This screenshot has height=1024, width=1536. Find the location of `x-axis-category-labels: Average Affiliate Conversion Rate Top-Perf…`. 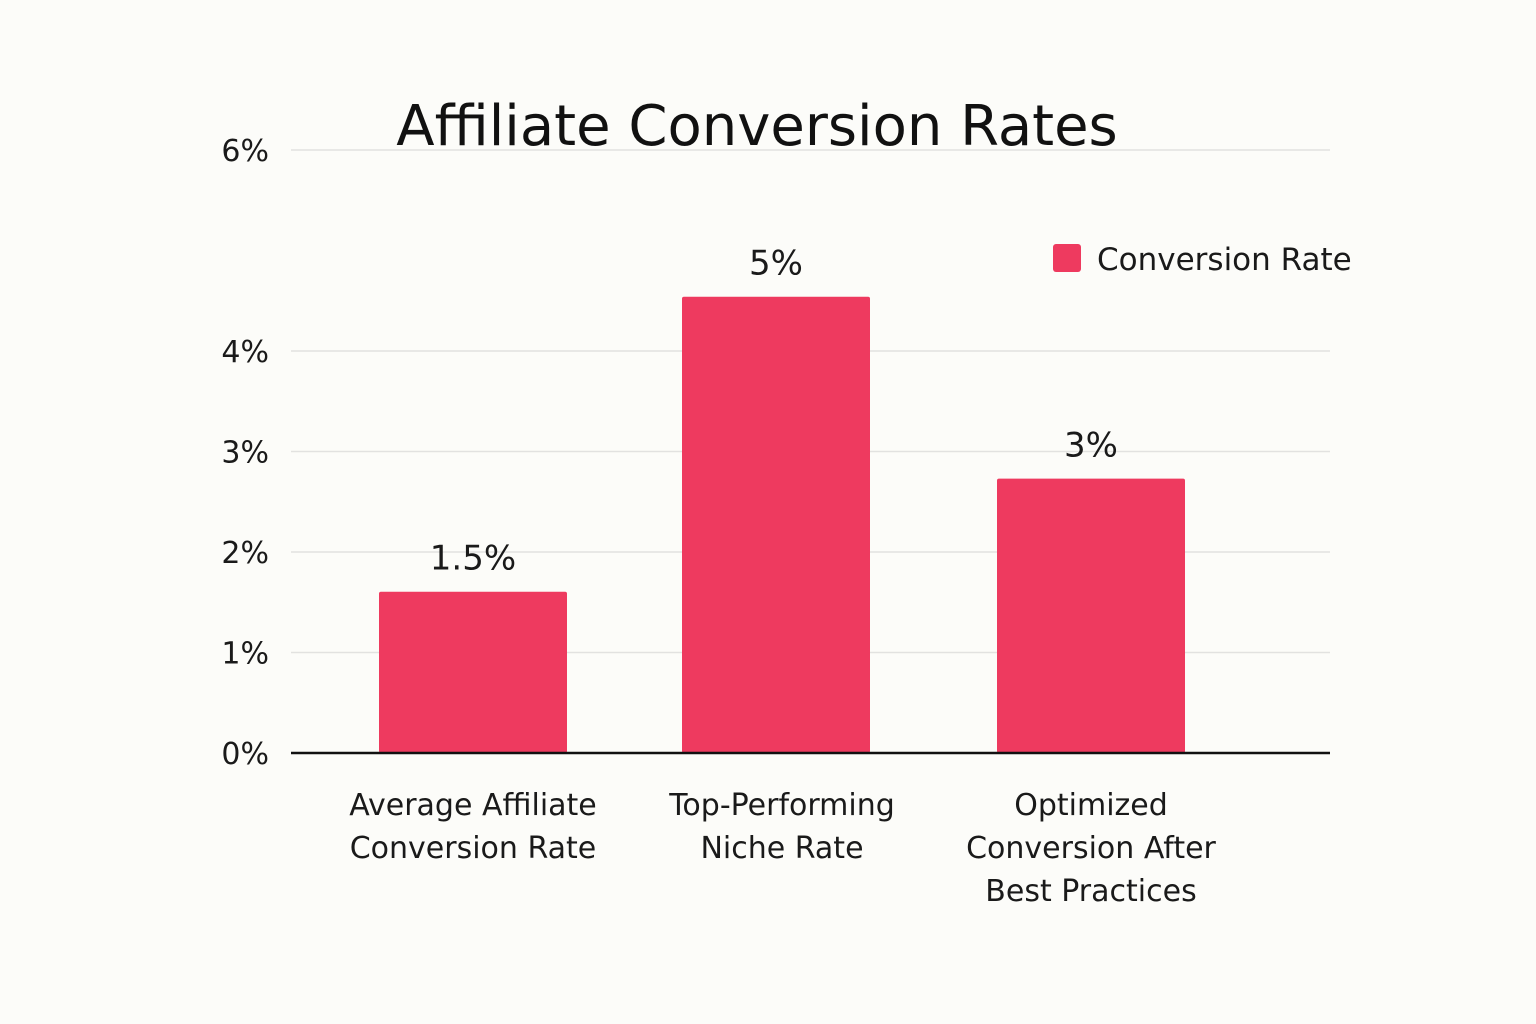

x-axis-category-labels: Average Affiliate Conversion Rate Top-Perf… is located at coordinates (782, 848).